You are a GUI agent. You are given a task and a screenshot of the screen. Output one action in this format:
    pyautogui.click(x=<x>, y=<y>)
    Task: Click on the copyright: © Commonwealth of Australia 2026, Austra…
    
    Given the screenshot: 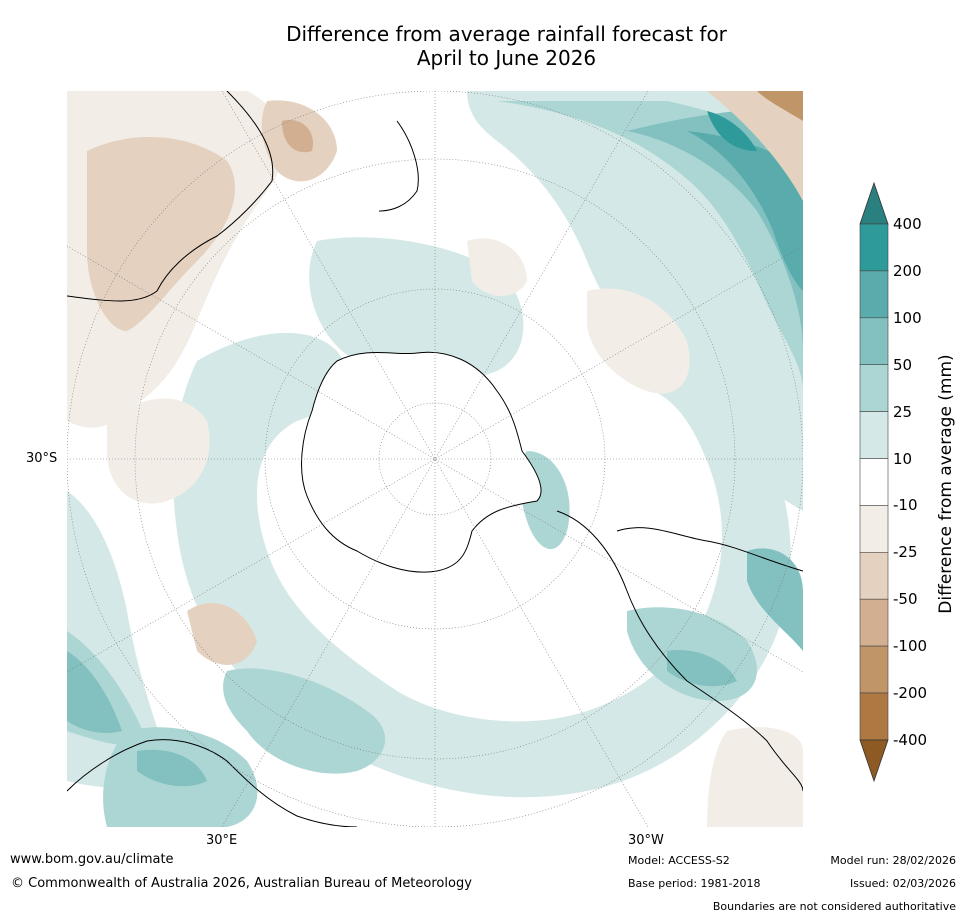 What is the action you would take?
    pyautogui.click(x=241, y=883)
    